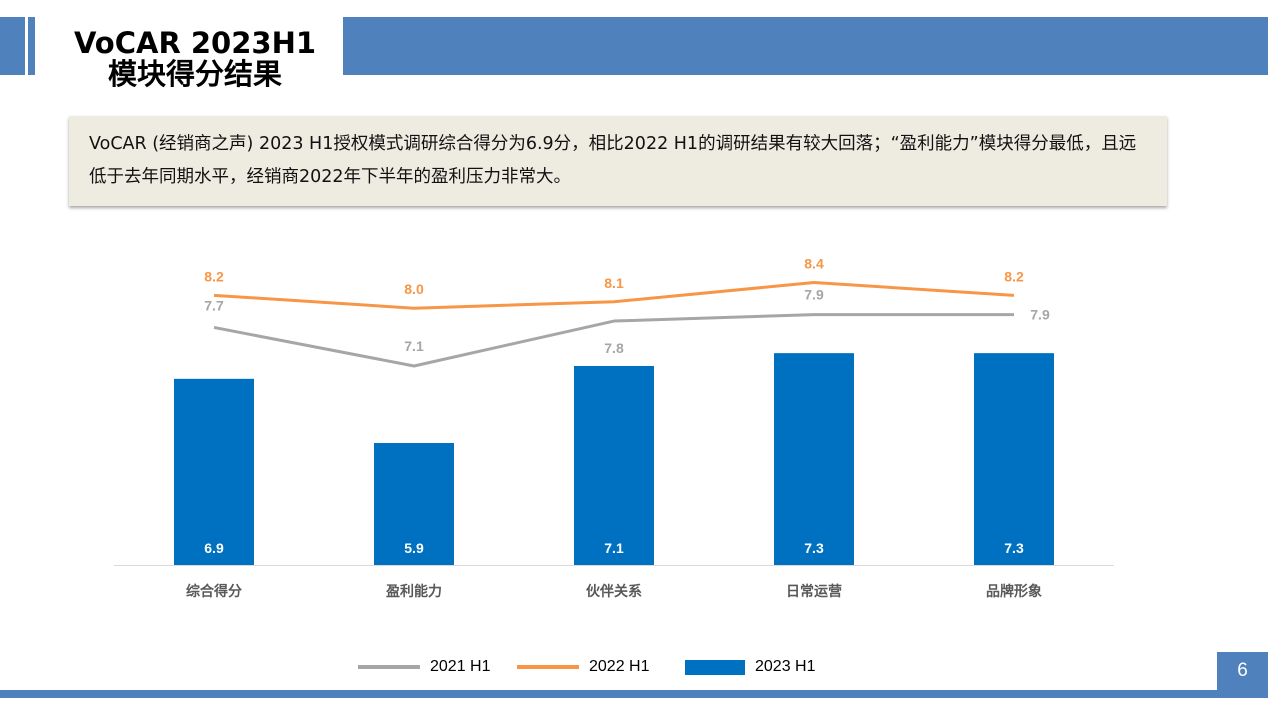 The height and width of the screenshot is (714, 1268). I want to click on x-tick-label: 综合得分, so click(214, 591).